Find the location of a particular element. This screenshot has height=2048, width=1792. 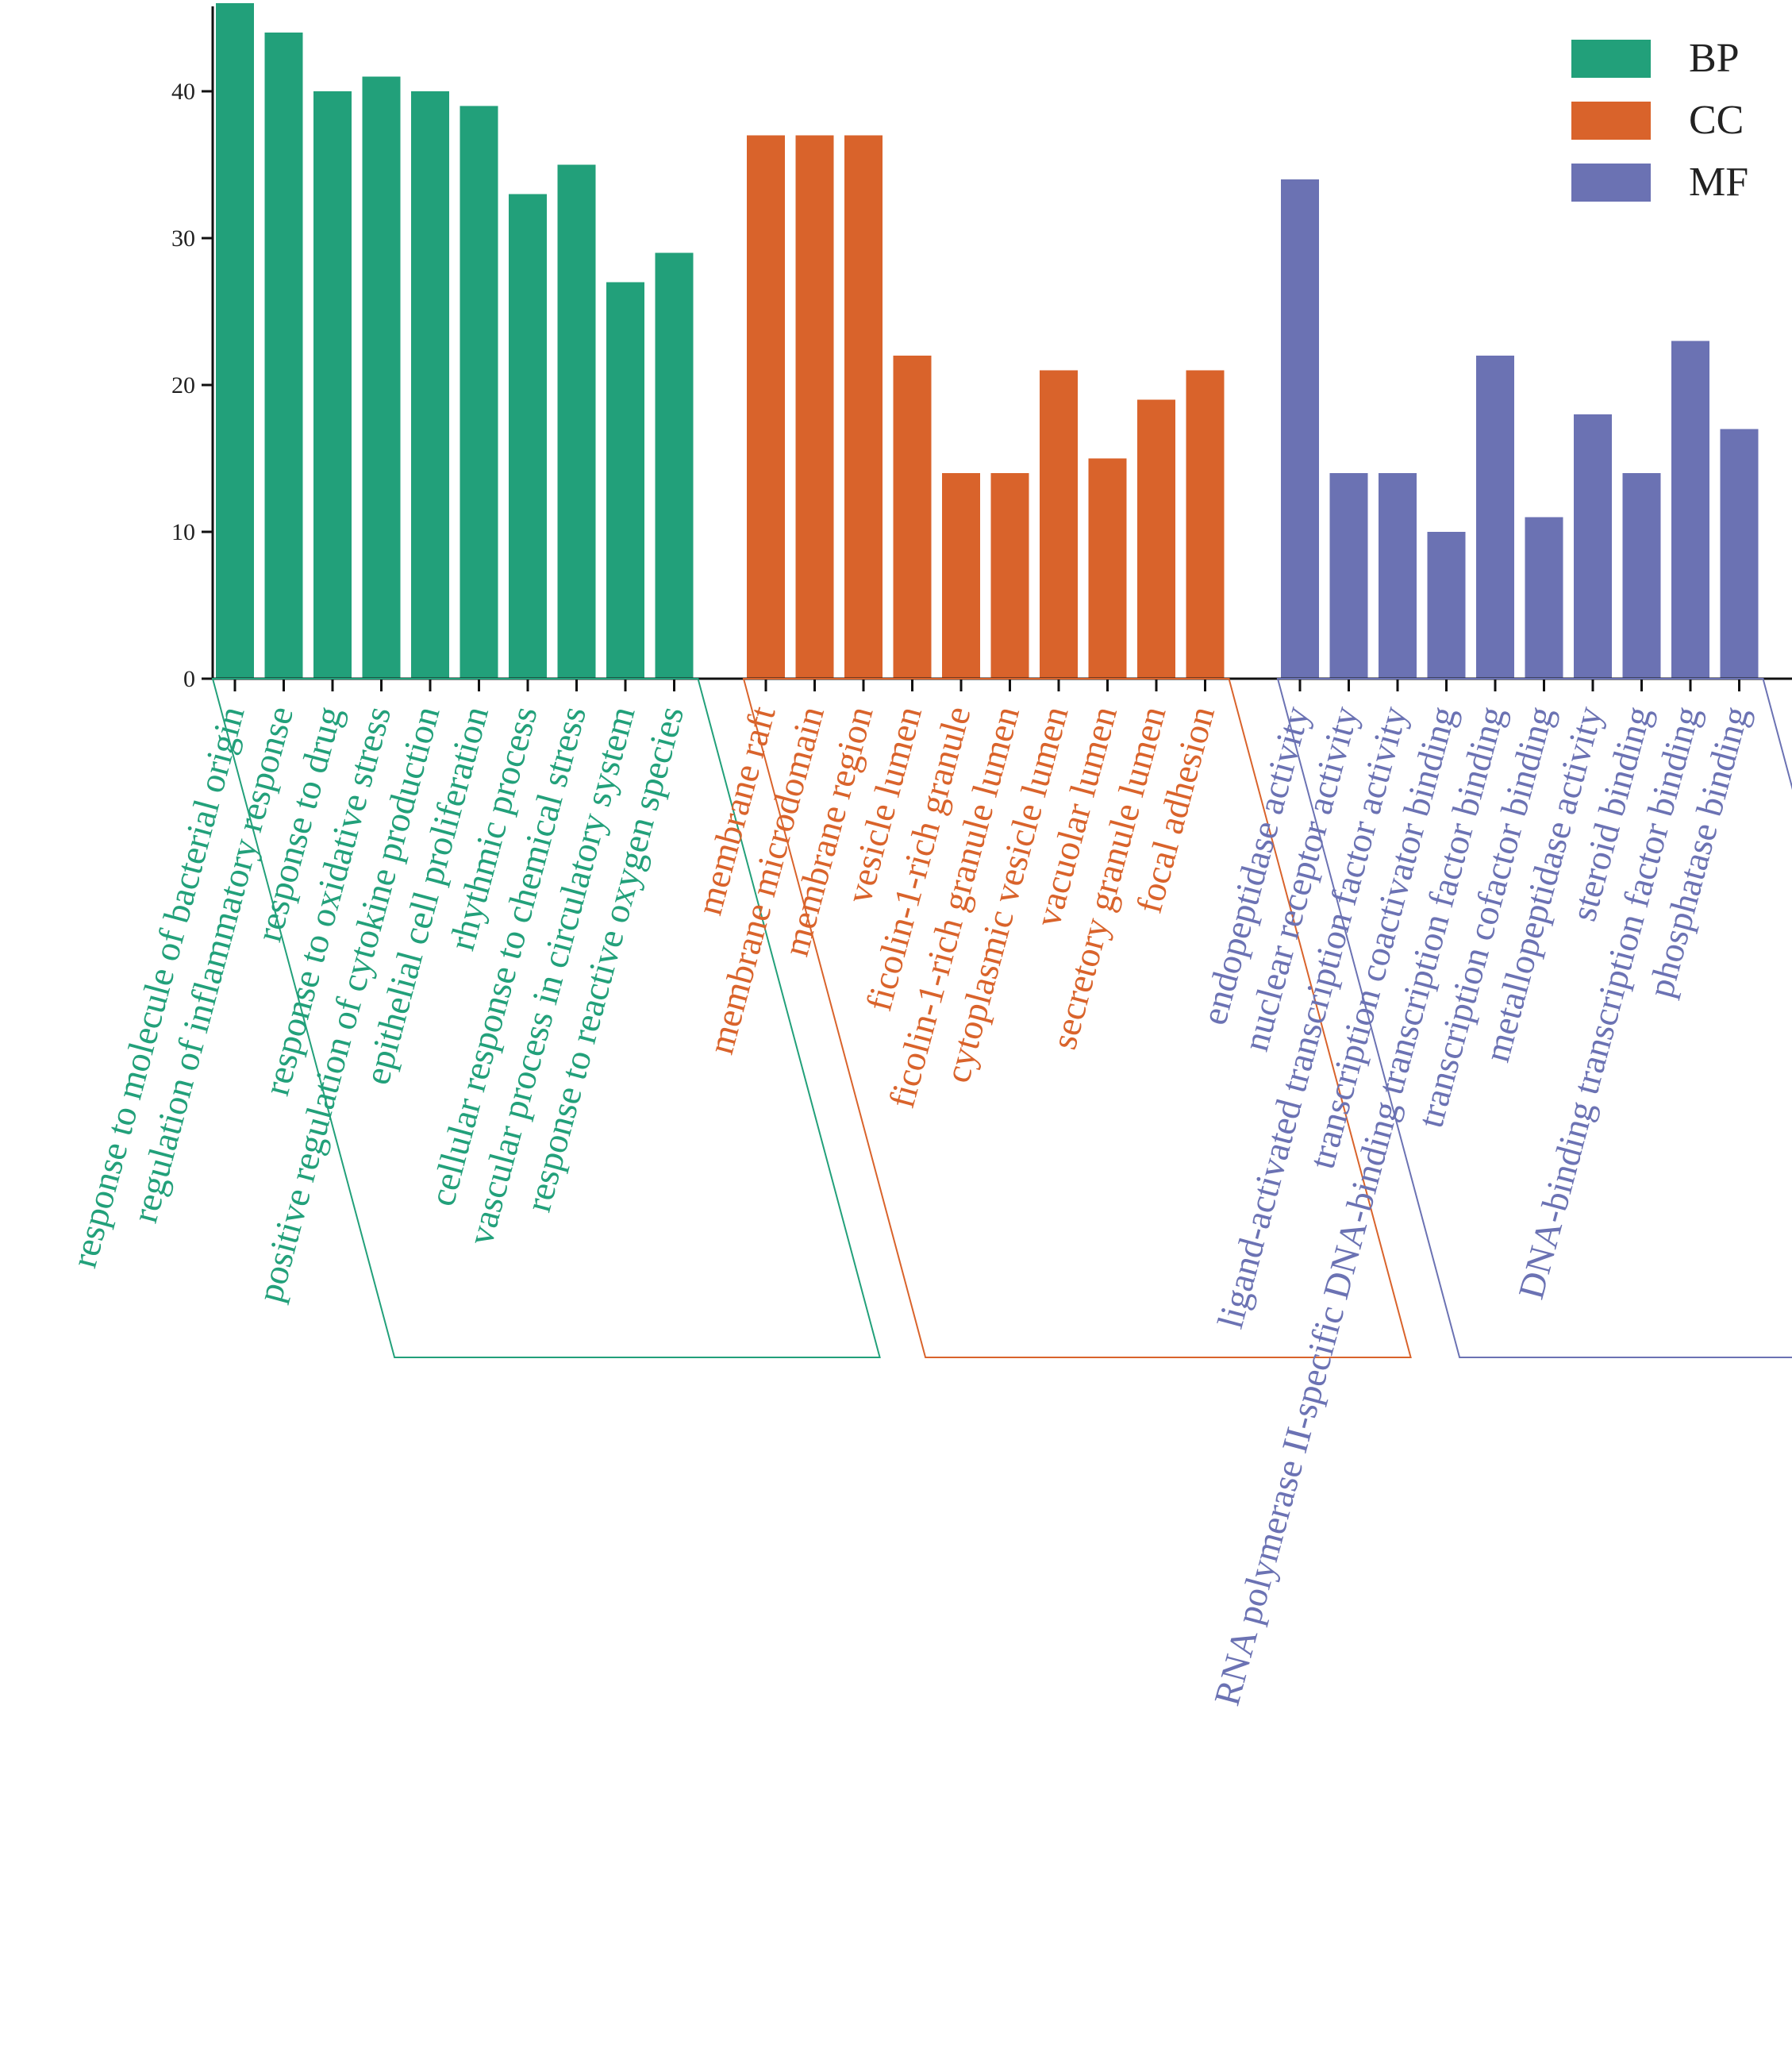

legend: BP CC MF is located at coordinates (1659, 120).